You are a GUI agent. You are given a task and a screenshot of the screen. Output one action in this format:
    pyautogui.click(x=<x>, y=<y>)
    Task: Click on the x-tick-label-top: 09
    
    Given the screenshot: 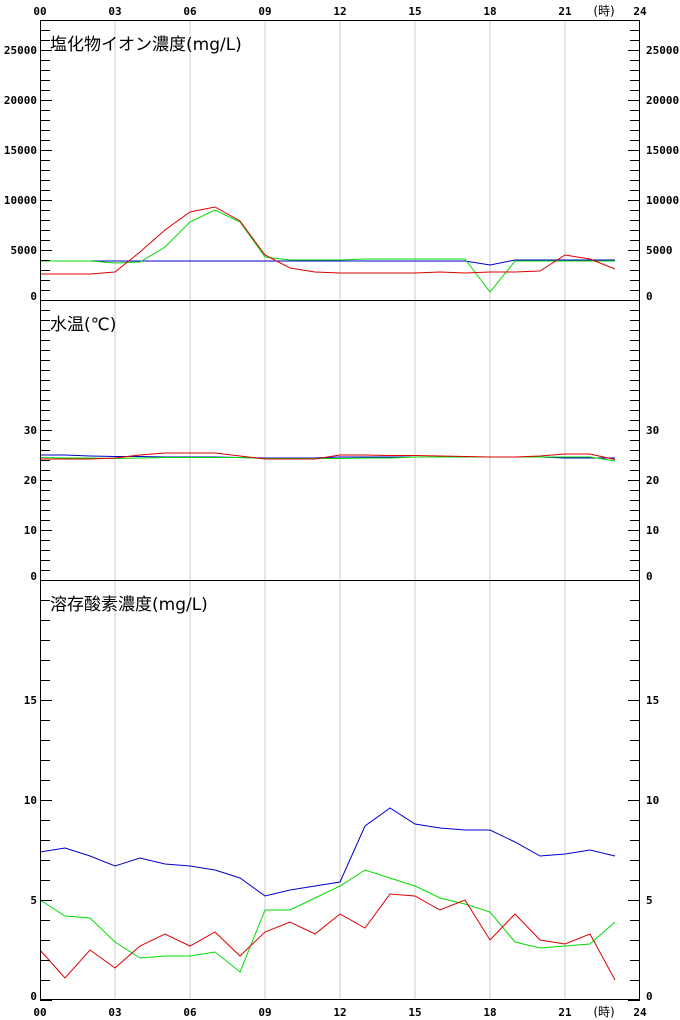 What is the action you would take?
    pyautogui.click(x=264, y=11)
    